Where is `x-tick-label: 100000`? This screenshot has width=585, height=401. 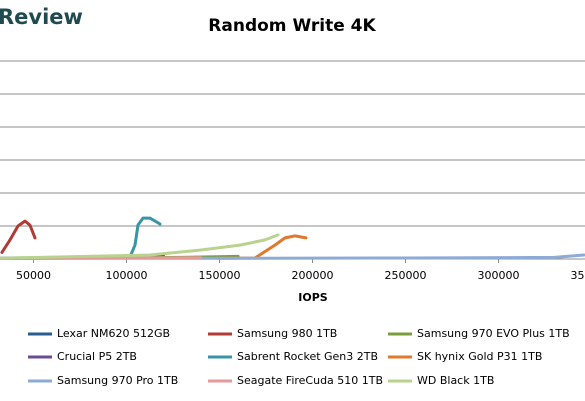
x-tick-label: 100000 is located at coordinates (126, 275).